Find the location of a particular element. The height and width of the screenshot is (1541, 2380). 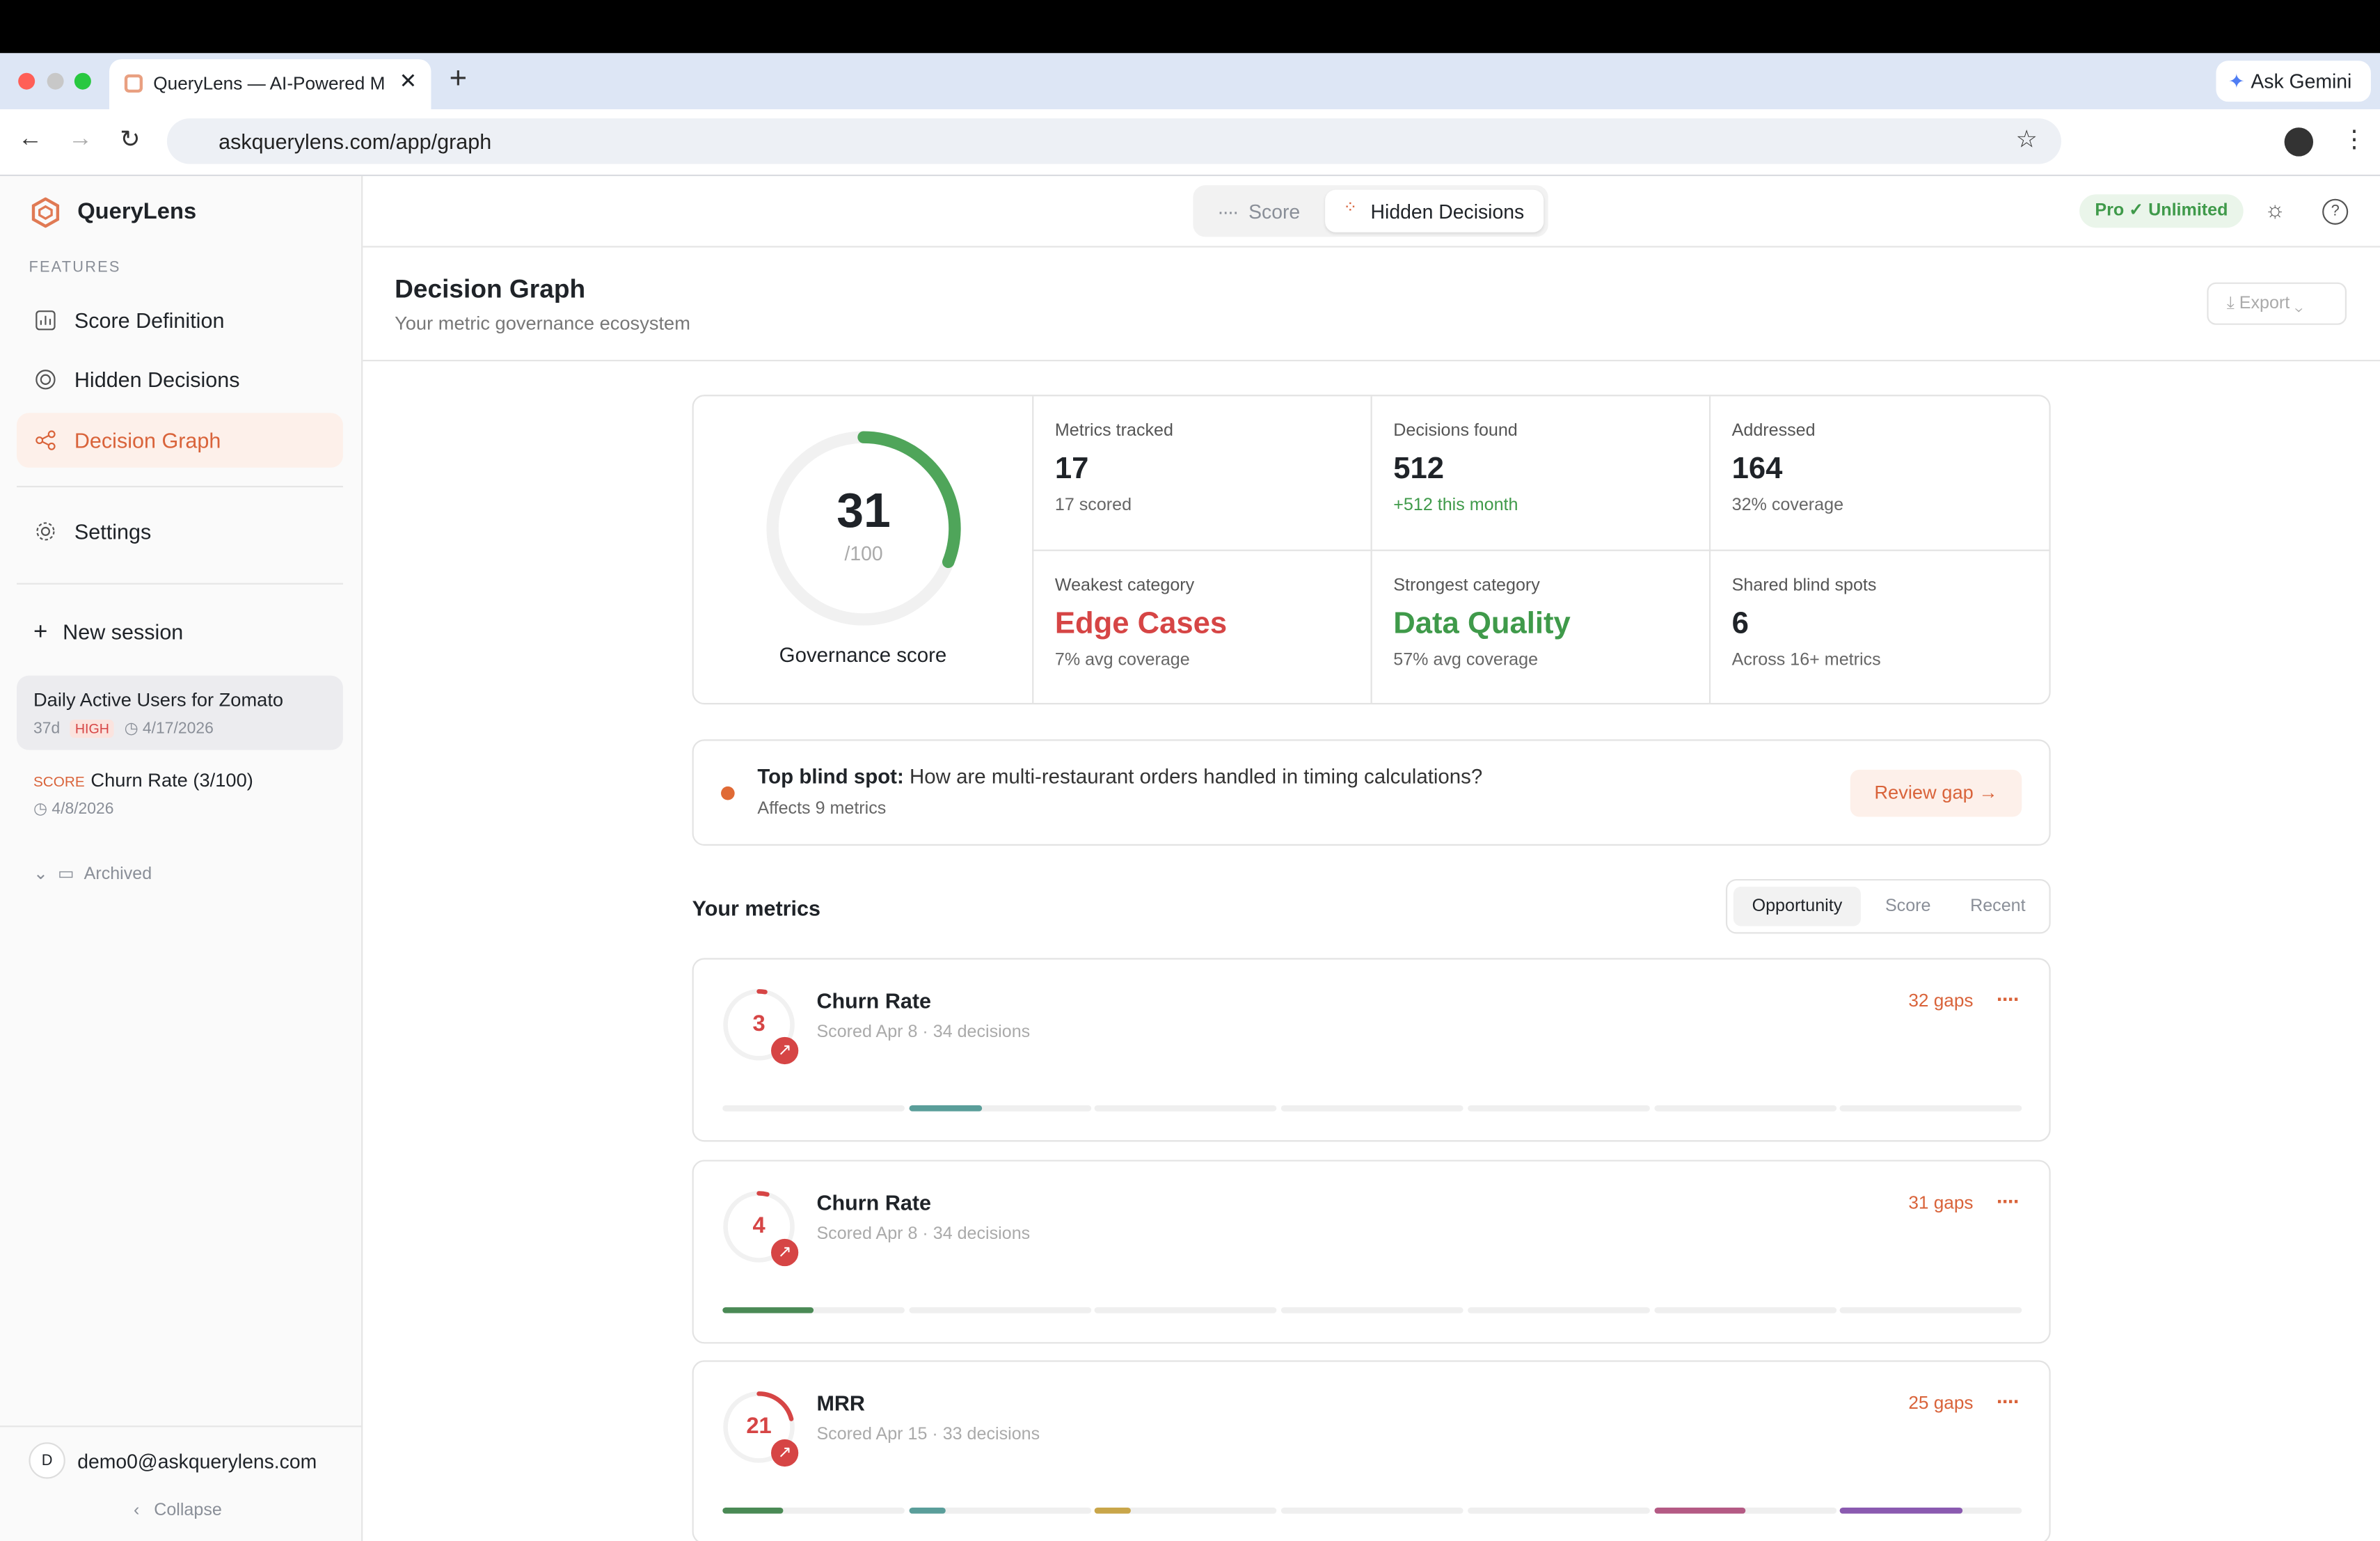

collapse: ‹ Collapse is located at coordinates (177, 1510).